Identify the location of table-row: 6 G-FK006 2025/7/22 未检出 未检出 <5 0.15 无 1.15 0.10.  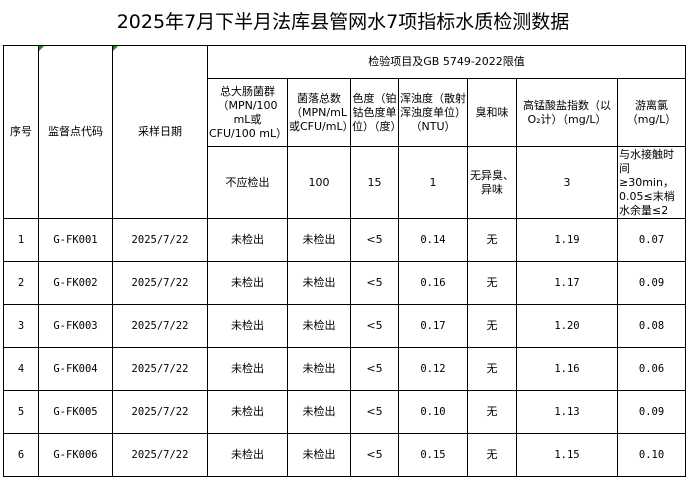
(344, 455).